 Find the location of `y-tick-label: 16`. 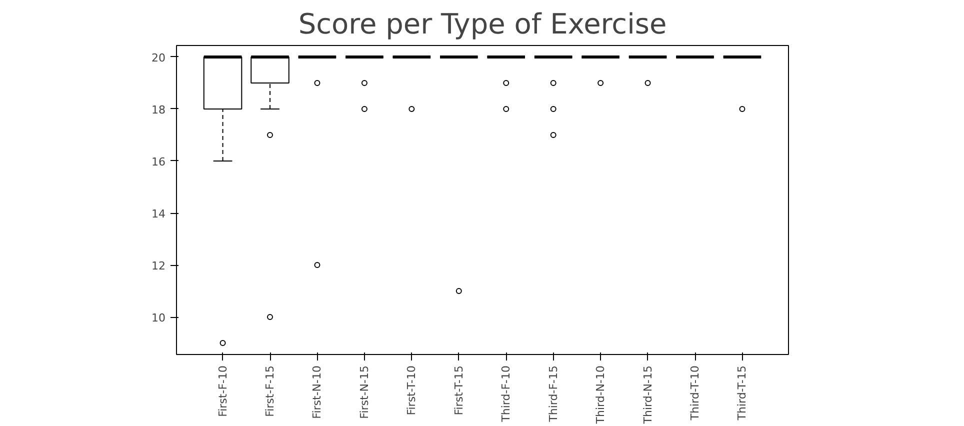

y-tick-label: 16 is located at coordinates (159, 161).